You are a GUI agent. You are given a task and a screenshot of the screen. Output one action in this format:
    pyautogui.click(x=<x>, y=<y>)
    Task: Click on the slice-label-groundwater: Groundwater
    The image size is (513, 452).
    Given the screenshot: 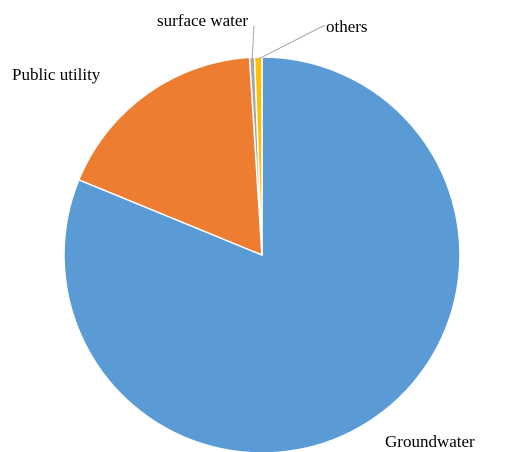 What is the action you would take?
    pyautogui.click(x=430, y=441)
    